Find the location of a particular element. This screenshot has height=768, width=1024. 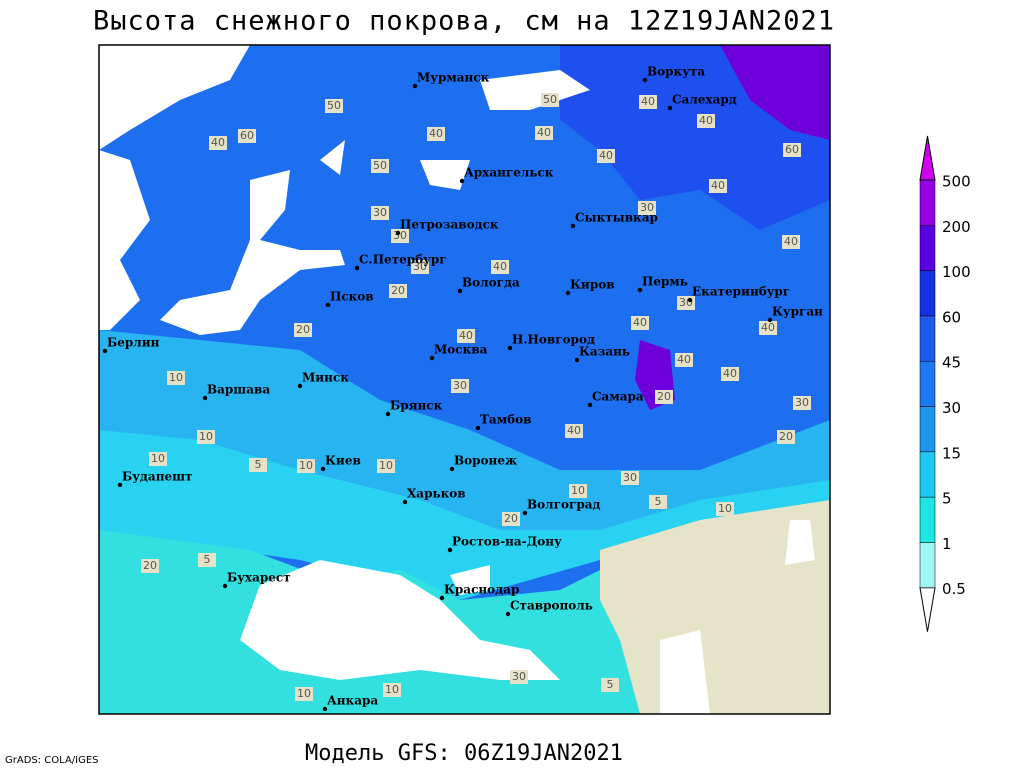

city-label: Петрозаводск is located at coordinates (449, 225).